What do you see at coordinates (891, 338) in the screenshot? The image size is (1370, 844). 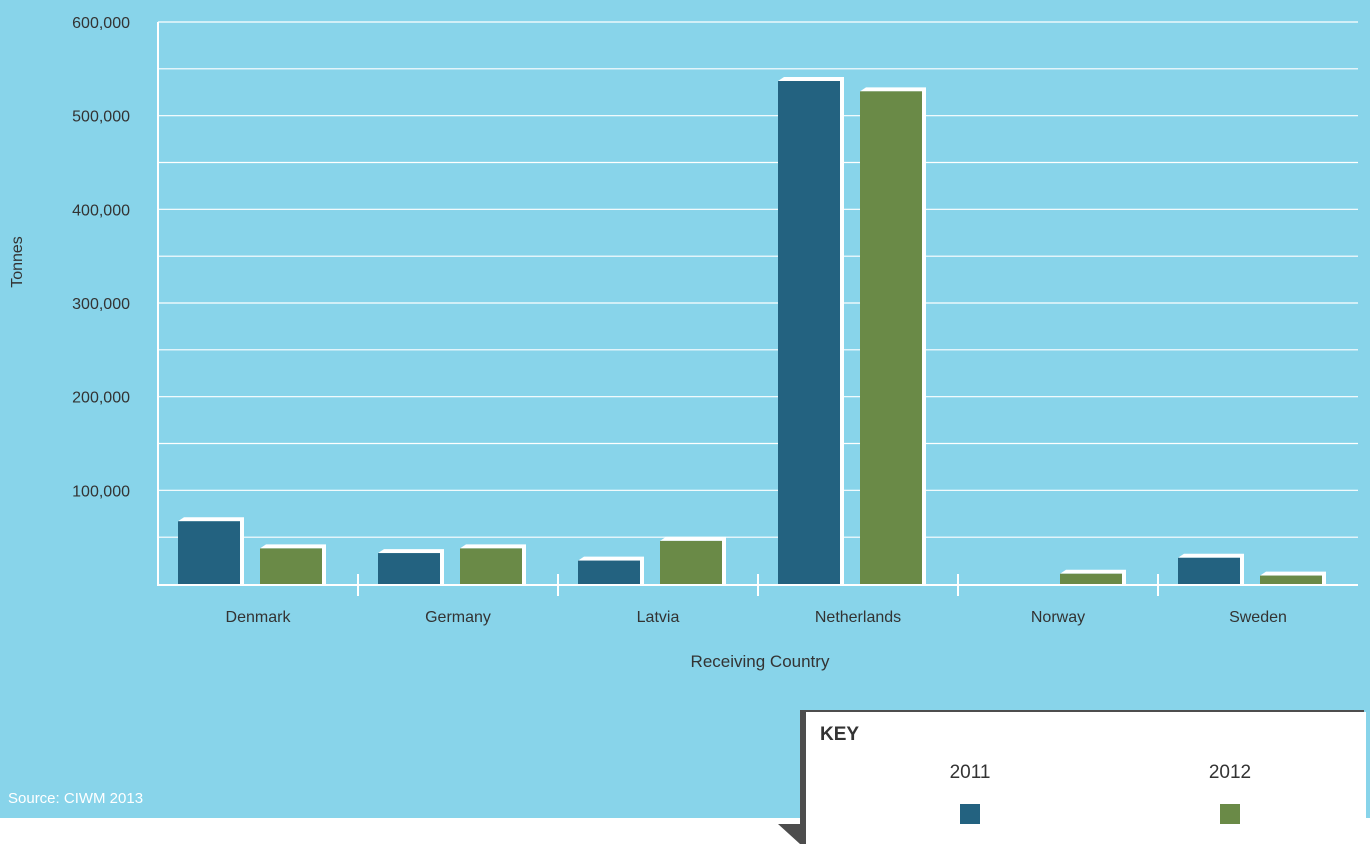 I see `bar-netherlands-2012` at bounding box center [891, 338].